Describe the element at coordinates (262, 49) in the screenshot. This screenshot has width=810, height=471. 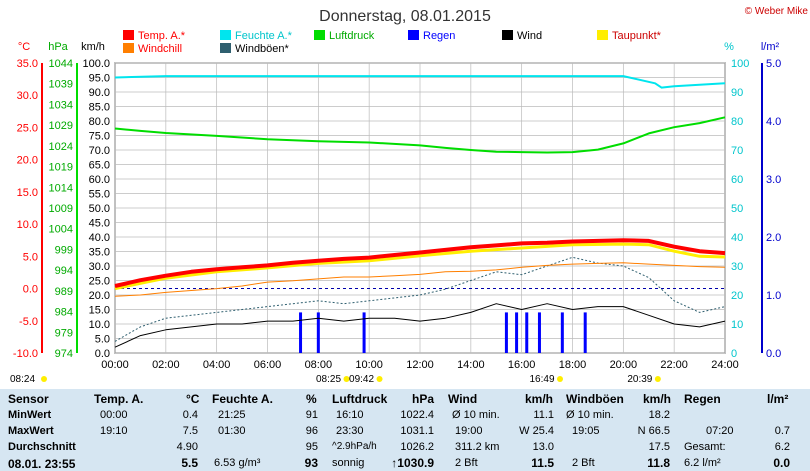
I see `legend-label: Windböen*` at that location.